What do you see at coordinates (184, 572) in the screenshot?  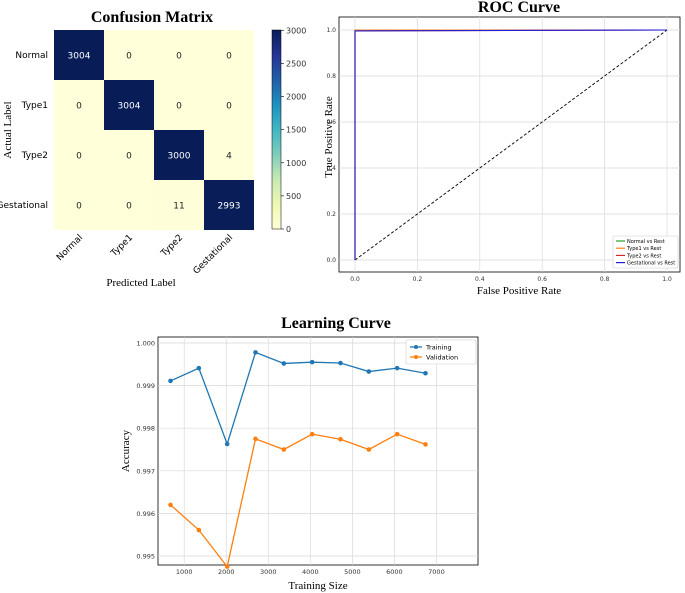 I see `learning-x-tick-label: 1000` at bounding box center [184, 572].